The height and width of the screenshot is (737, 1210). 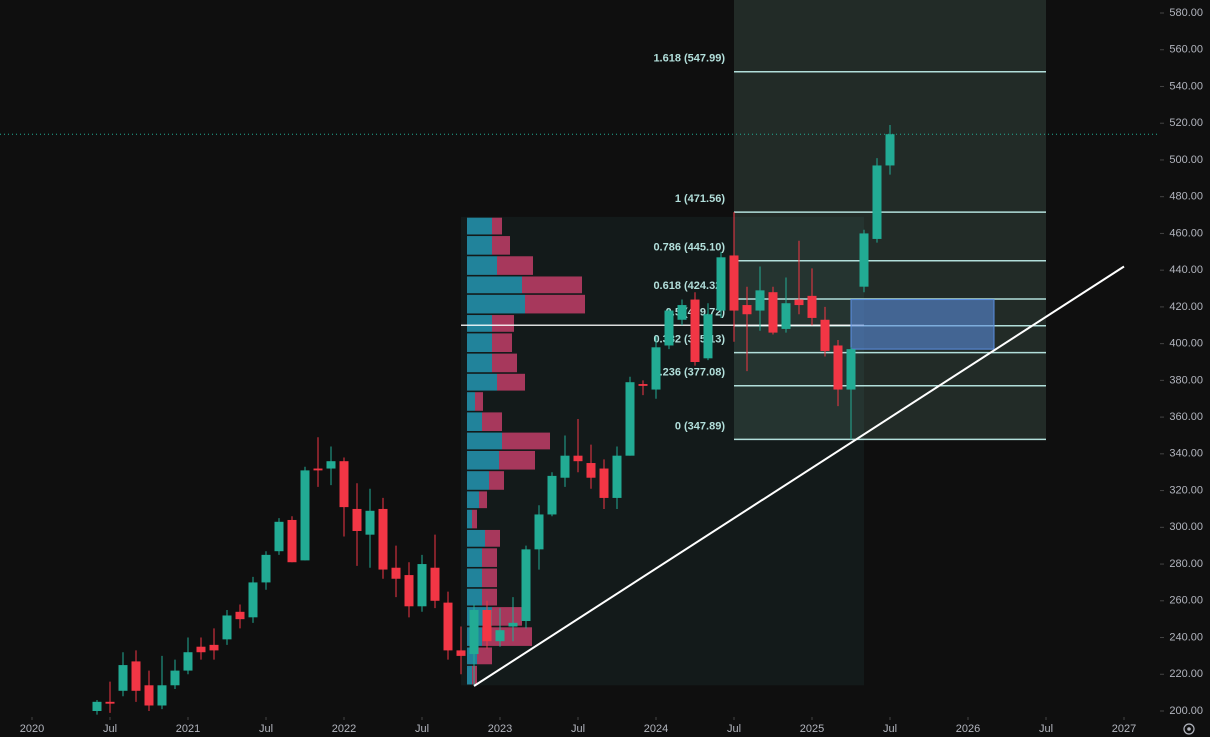 I want to click on y-tick-label: 460.00, so click(x=1186, y=233).